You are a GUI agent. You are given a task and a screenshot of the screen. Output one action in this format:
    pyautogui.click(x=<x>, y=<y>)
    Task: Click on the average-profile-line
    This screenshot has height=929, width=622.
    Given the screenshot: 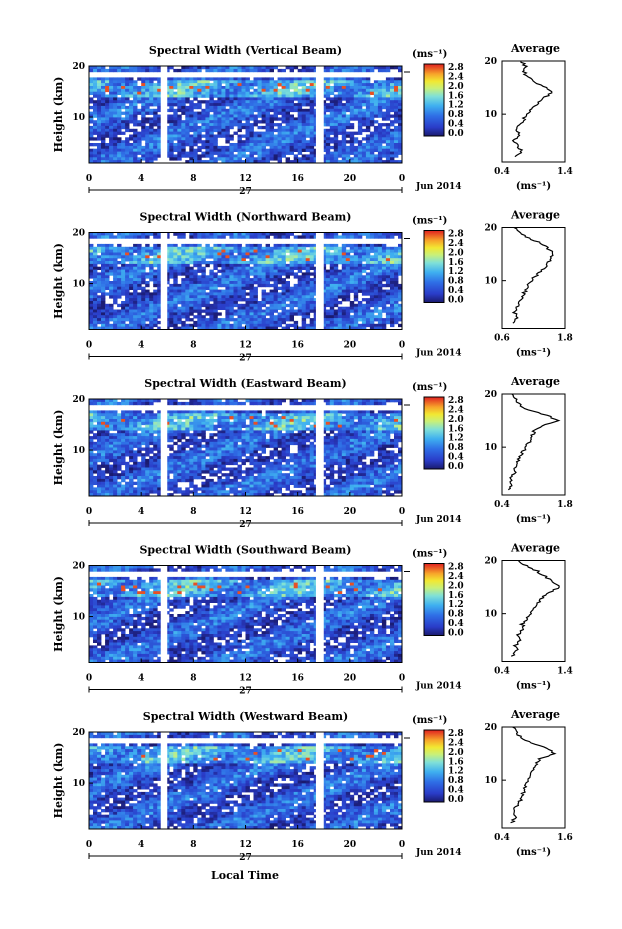 What is the action you would take?
    pyautogui.click(x=532, y=109)
    